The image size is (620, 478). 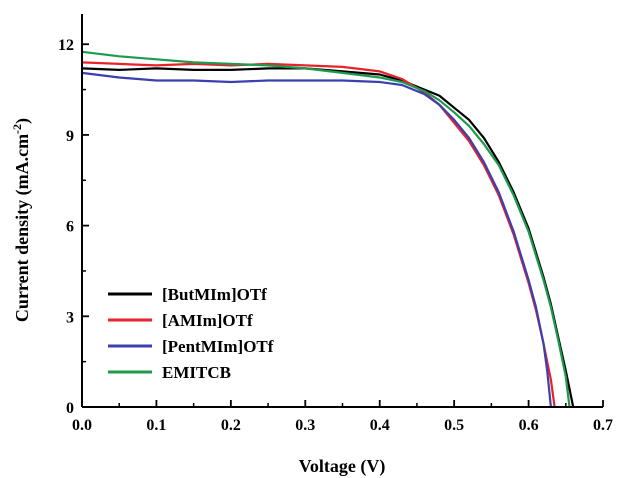 I want to click on y-axis-title-main: Current density (mA.cm, so click(x=22, y=228).